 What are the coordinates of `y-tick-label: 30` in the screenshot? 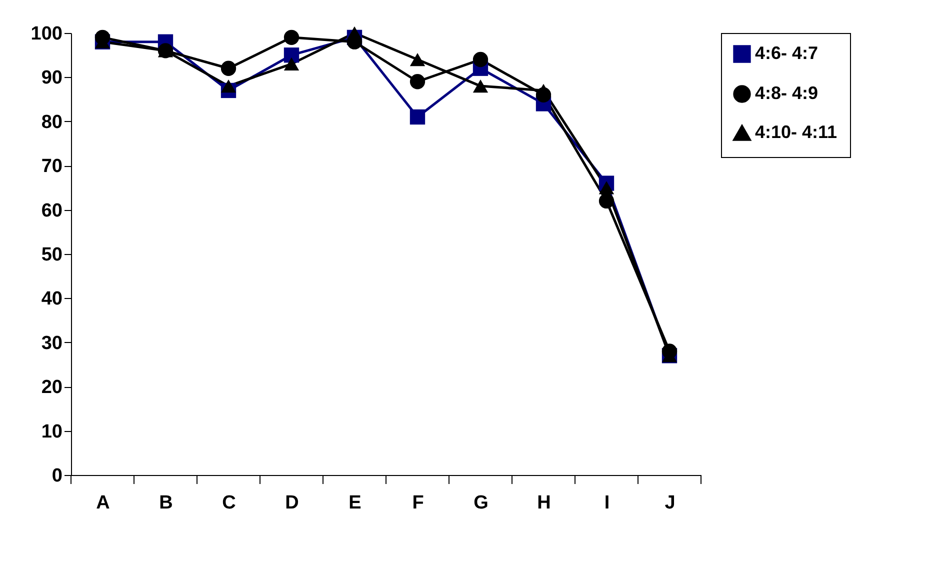 It's located at (51, 343).